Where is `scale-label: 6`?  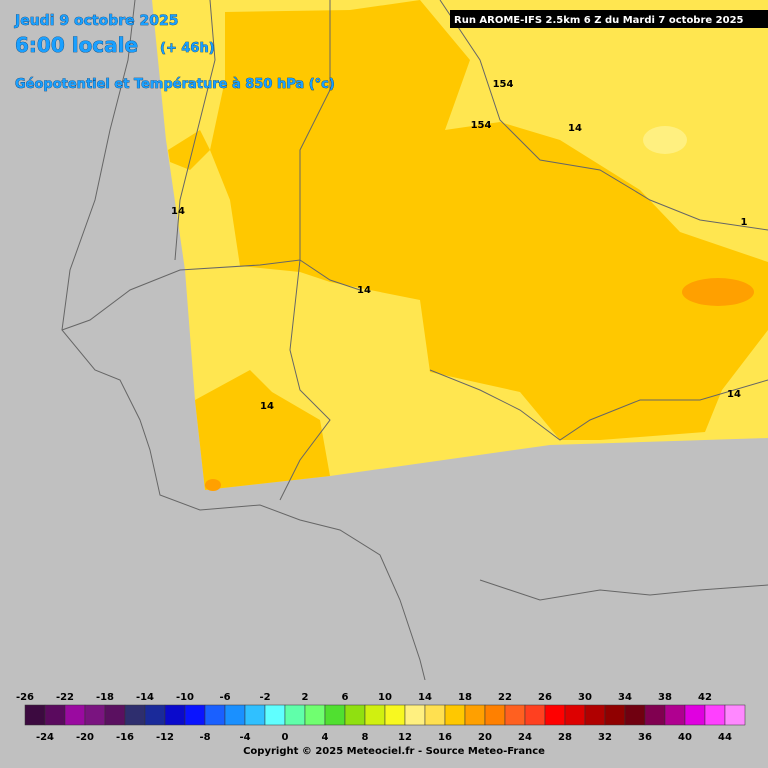 scale-label: 6 is located at coordinates (345, 697).